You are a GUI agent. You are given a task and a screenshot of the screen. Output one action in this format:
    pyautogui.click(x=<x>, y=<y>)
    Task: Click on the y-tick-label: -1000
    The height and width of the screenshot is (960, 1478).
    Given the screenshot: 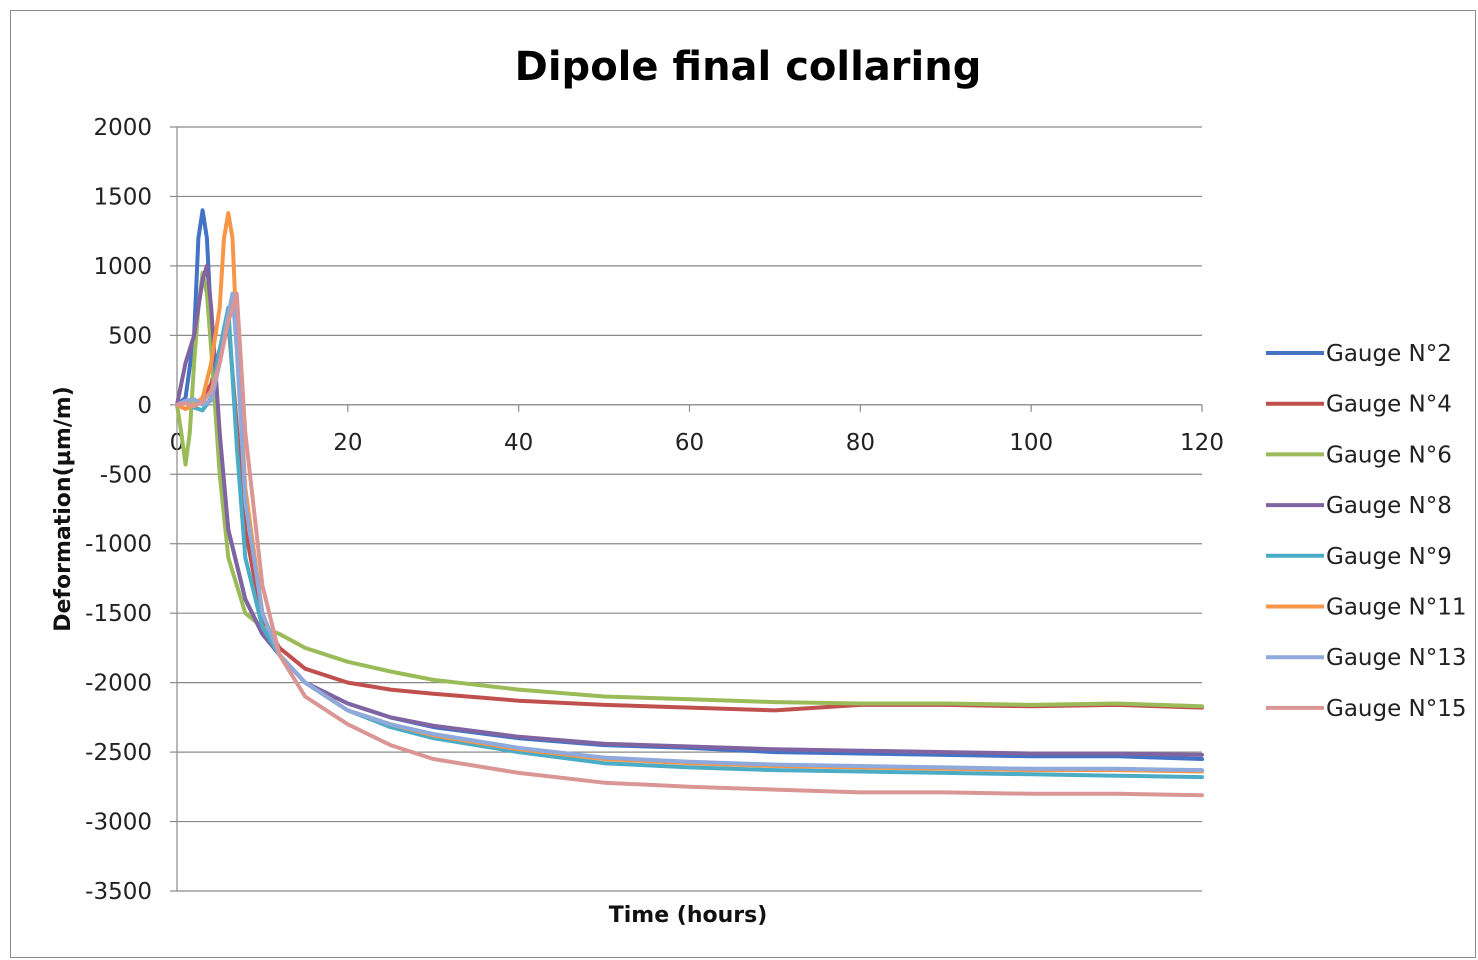 What is the action you would take?
    pyautogui.click(x=118, y=545)
    